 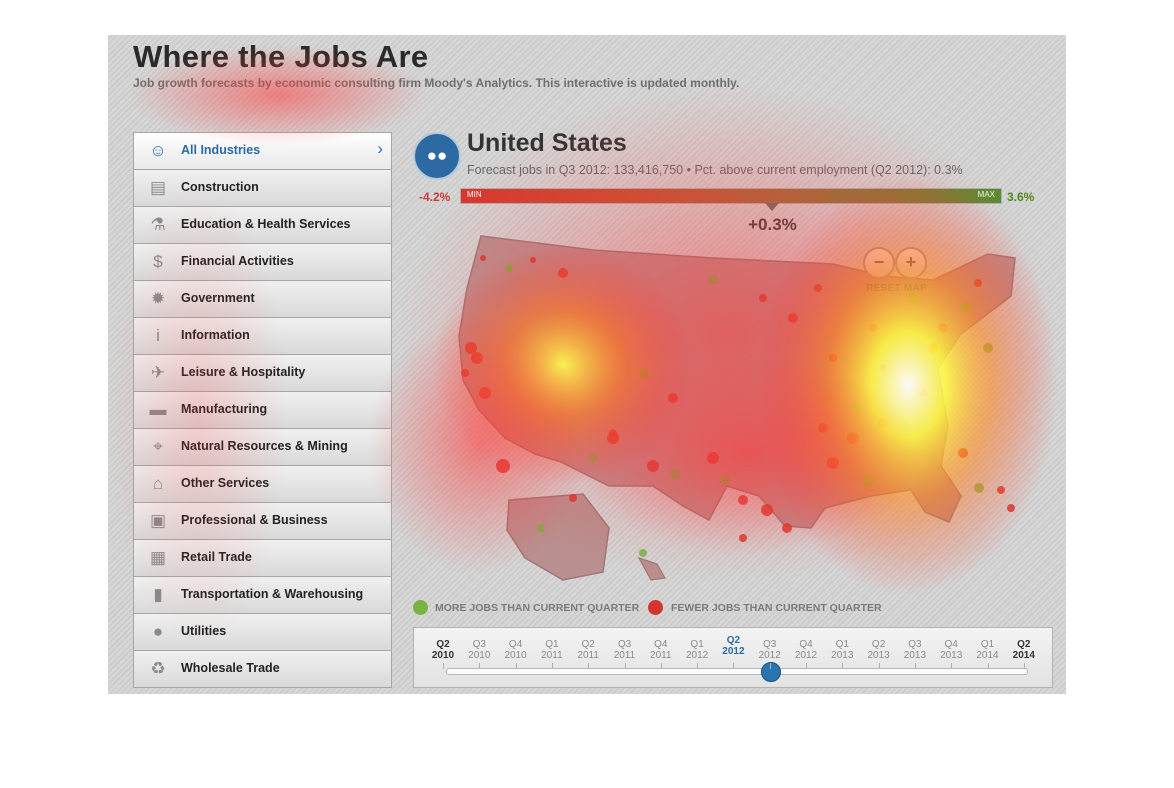 I want to click on sidebar-item: ☺ All Industries ›, so click(x=262, y=151).